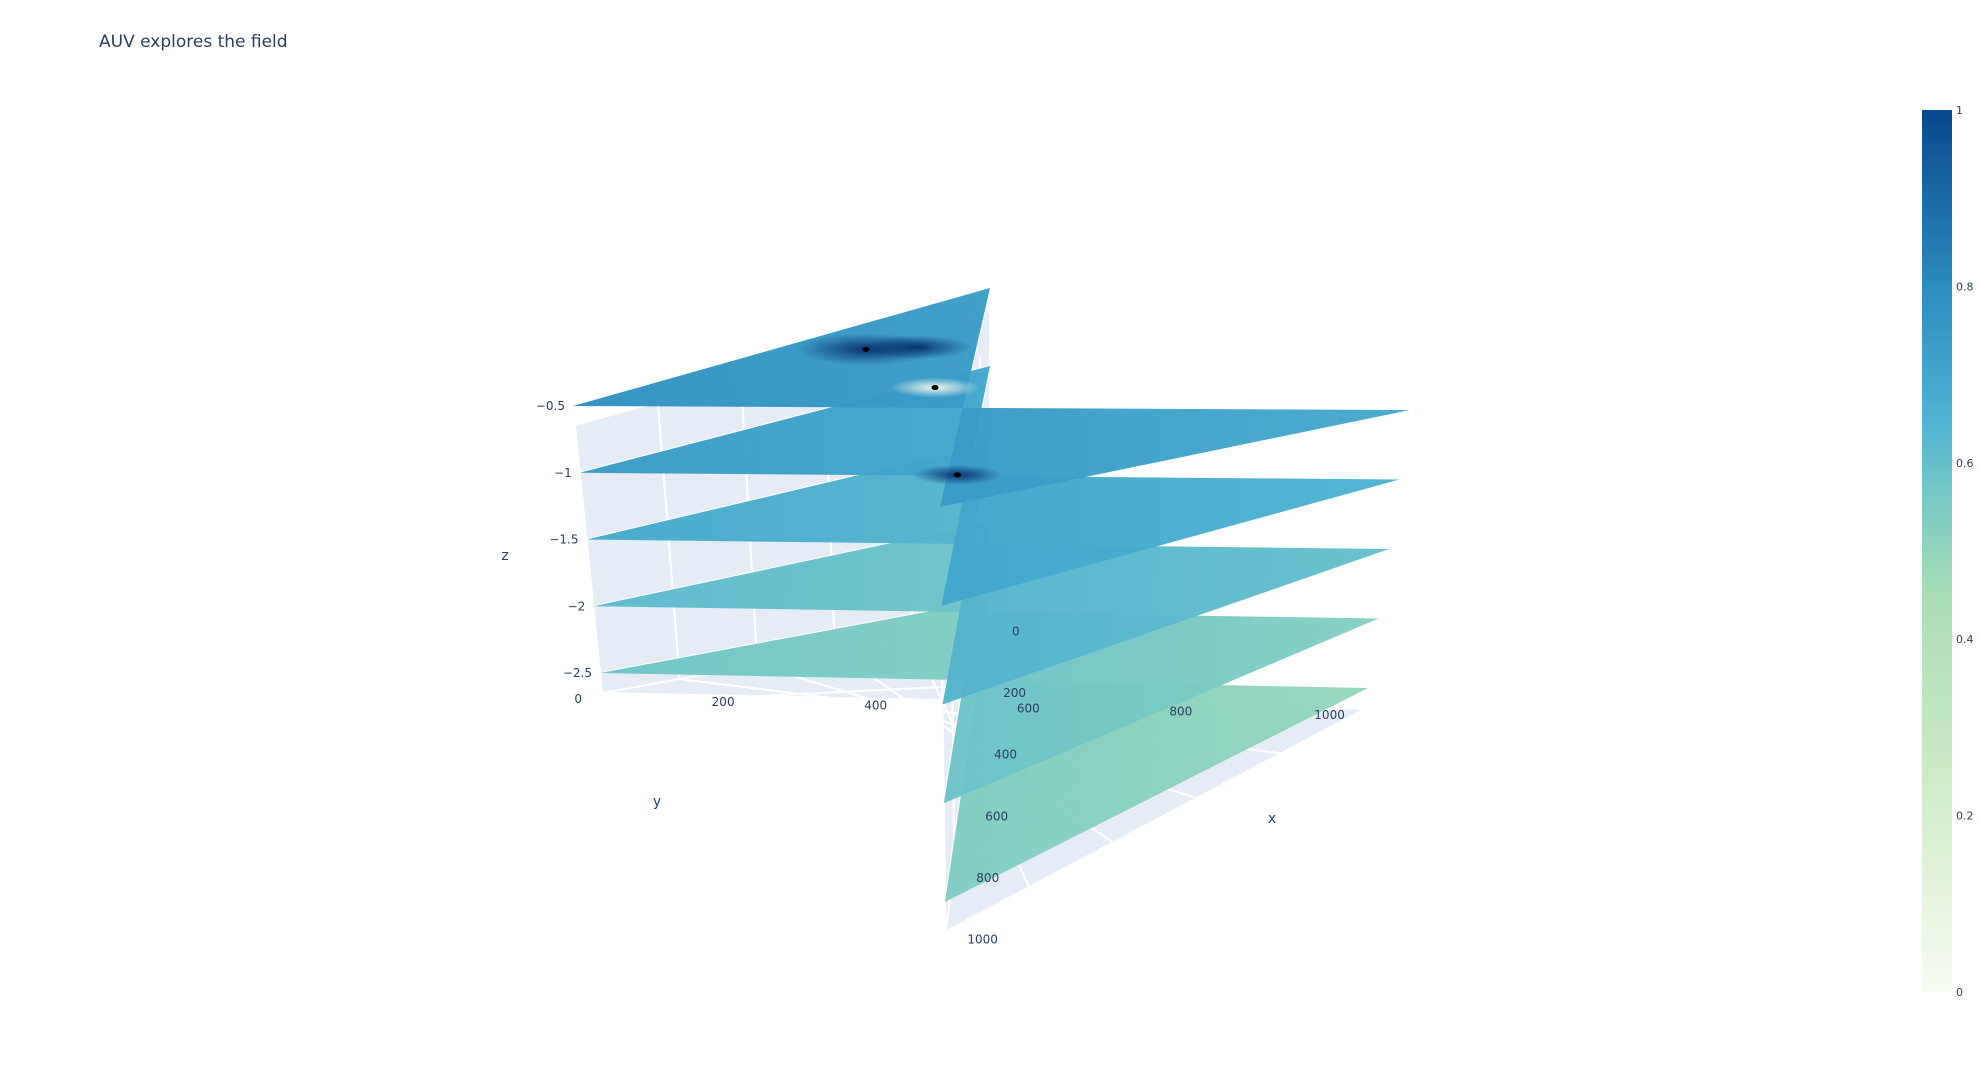 This screenshot has height=1080, width=1980. What do you see at coordinates (504, 556) in the screenshot?
I see `z-axis-title: z` at bounding box center [504, 556].